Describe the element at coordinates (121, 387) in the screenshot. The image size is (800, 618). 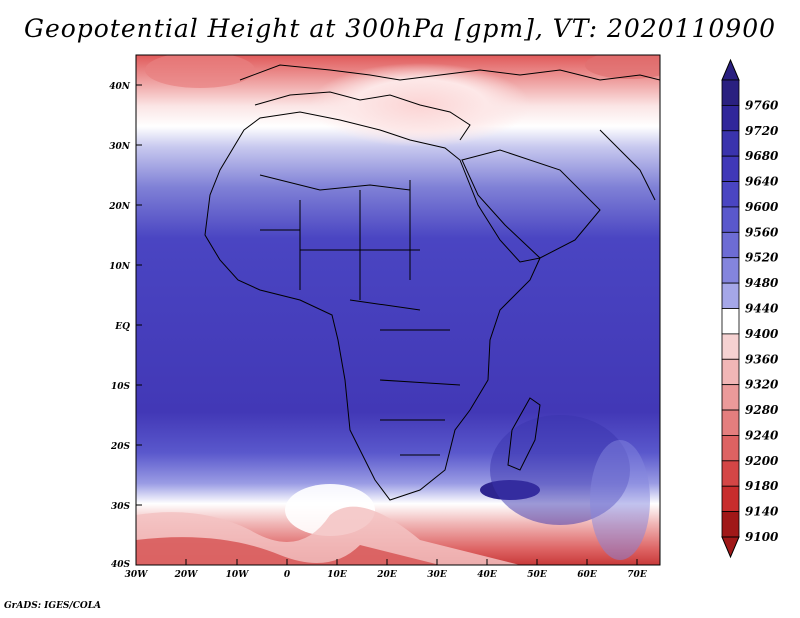
I see `lat-label: 10S` at that location.